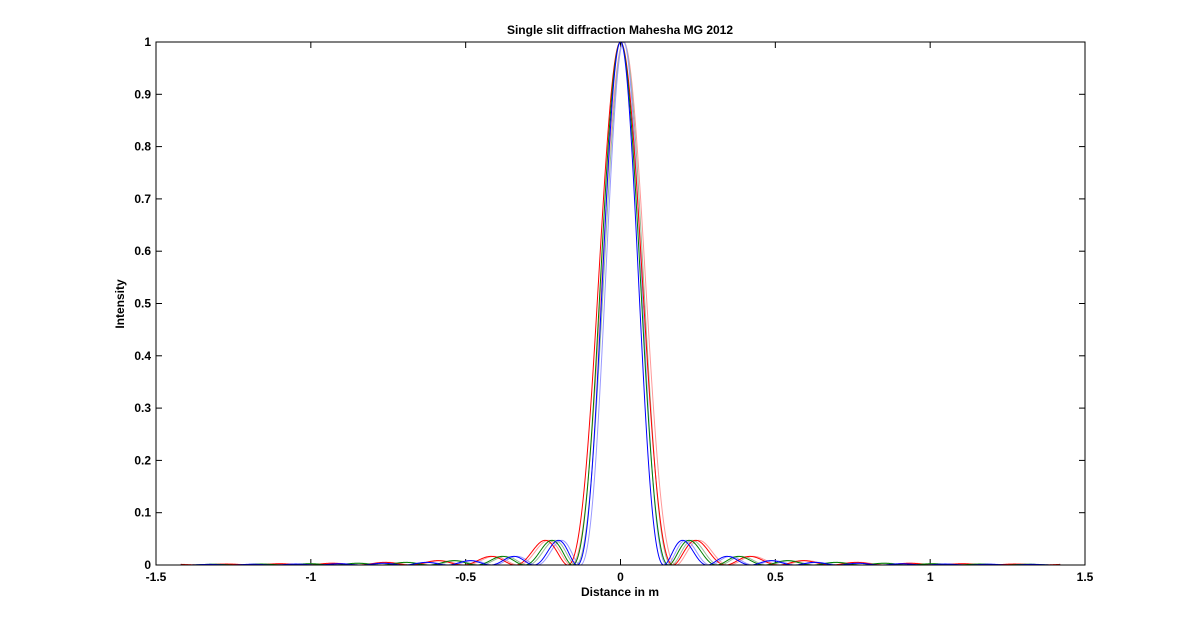 The width and height of the screenshot is (1200, 635). What do you see at coordinates (142, 513) in the screenshot?
I see `y-tick-label: 0.1` at bounding box center [142, 513].